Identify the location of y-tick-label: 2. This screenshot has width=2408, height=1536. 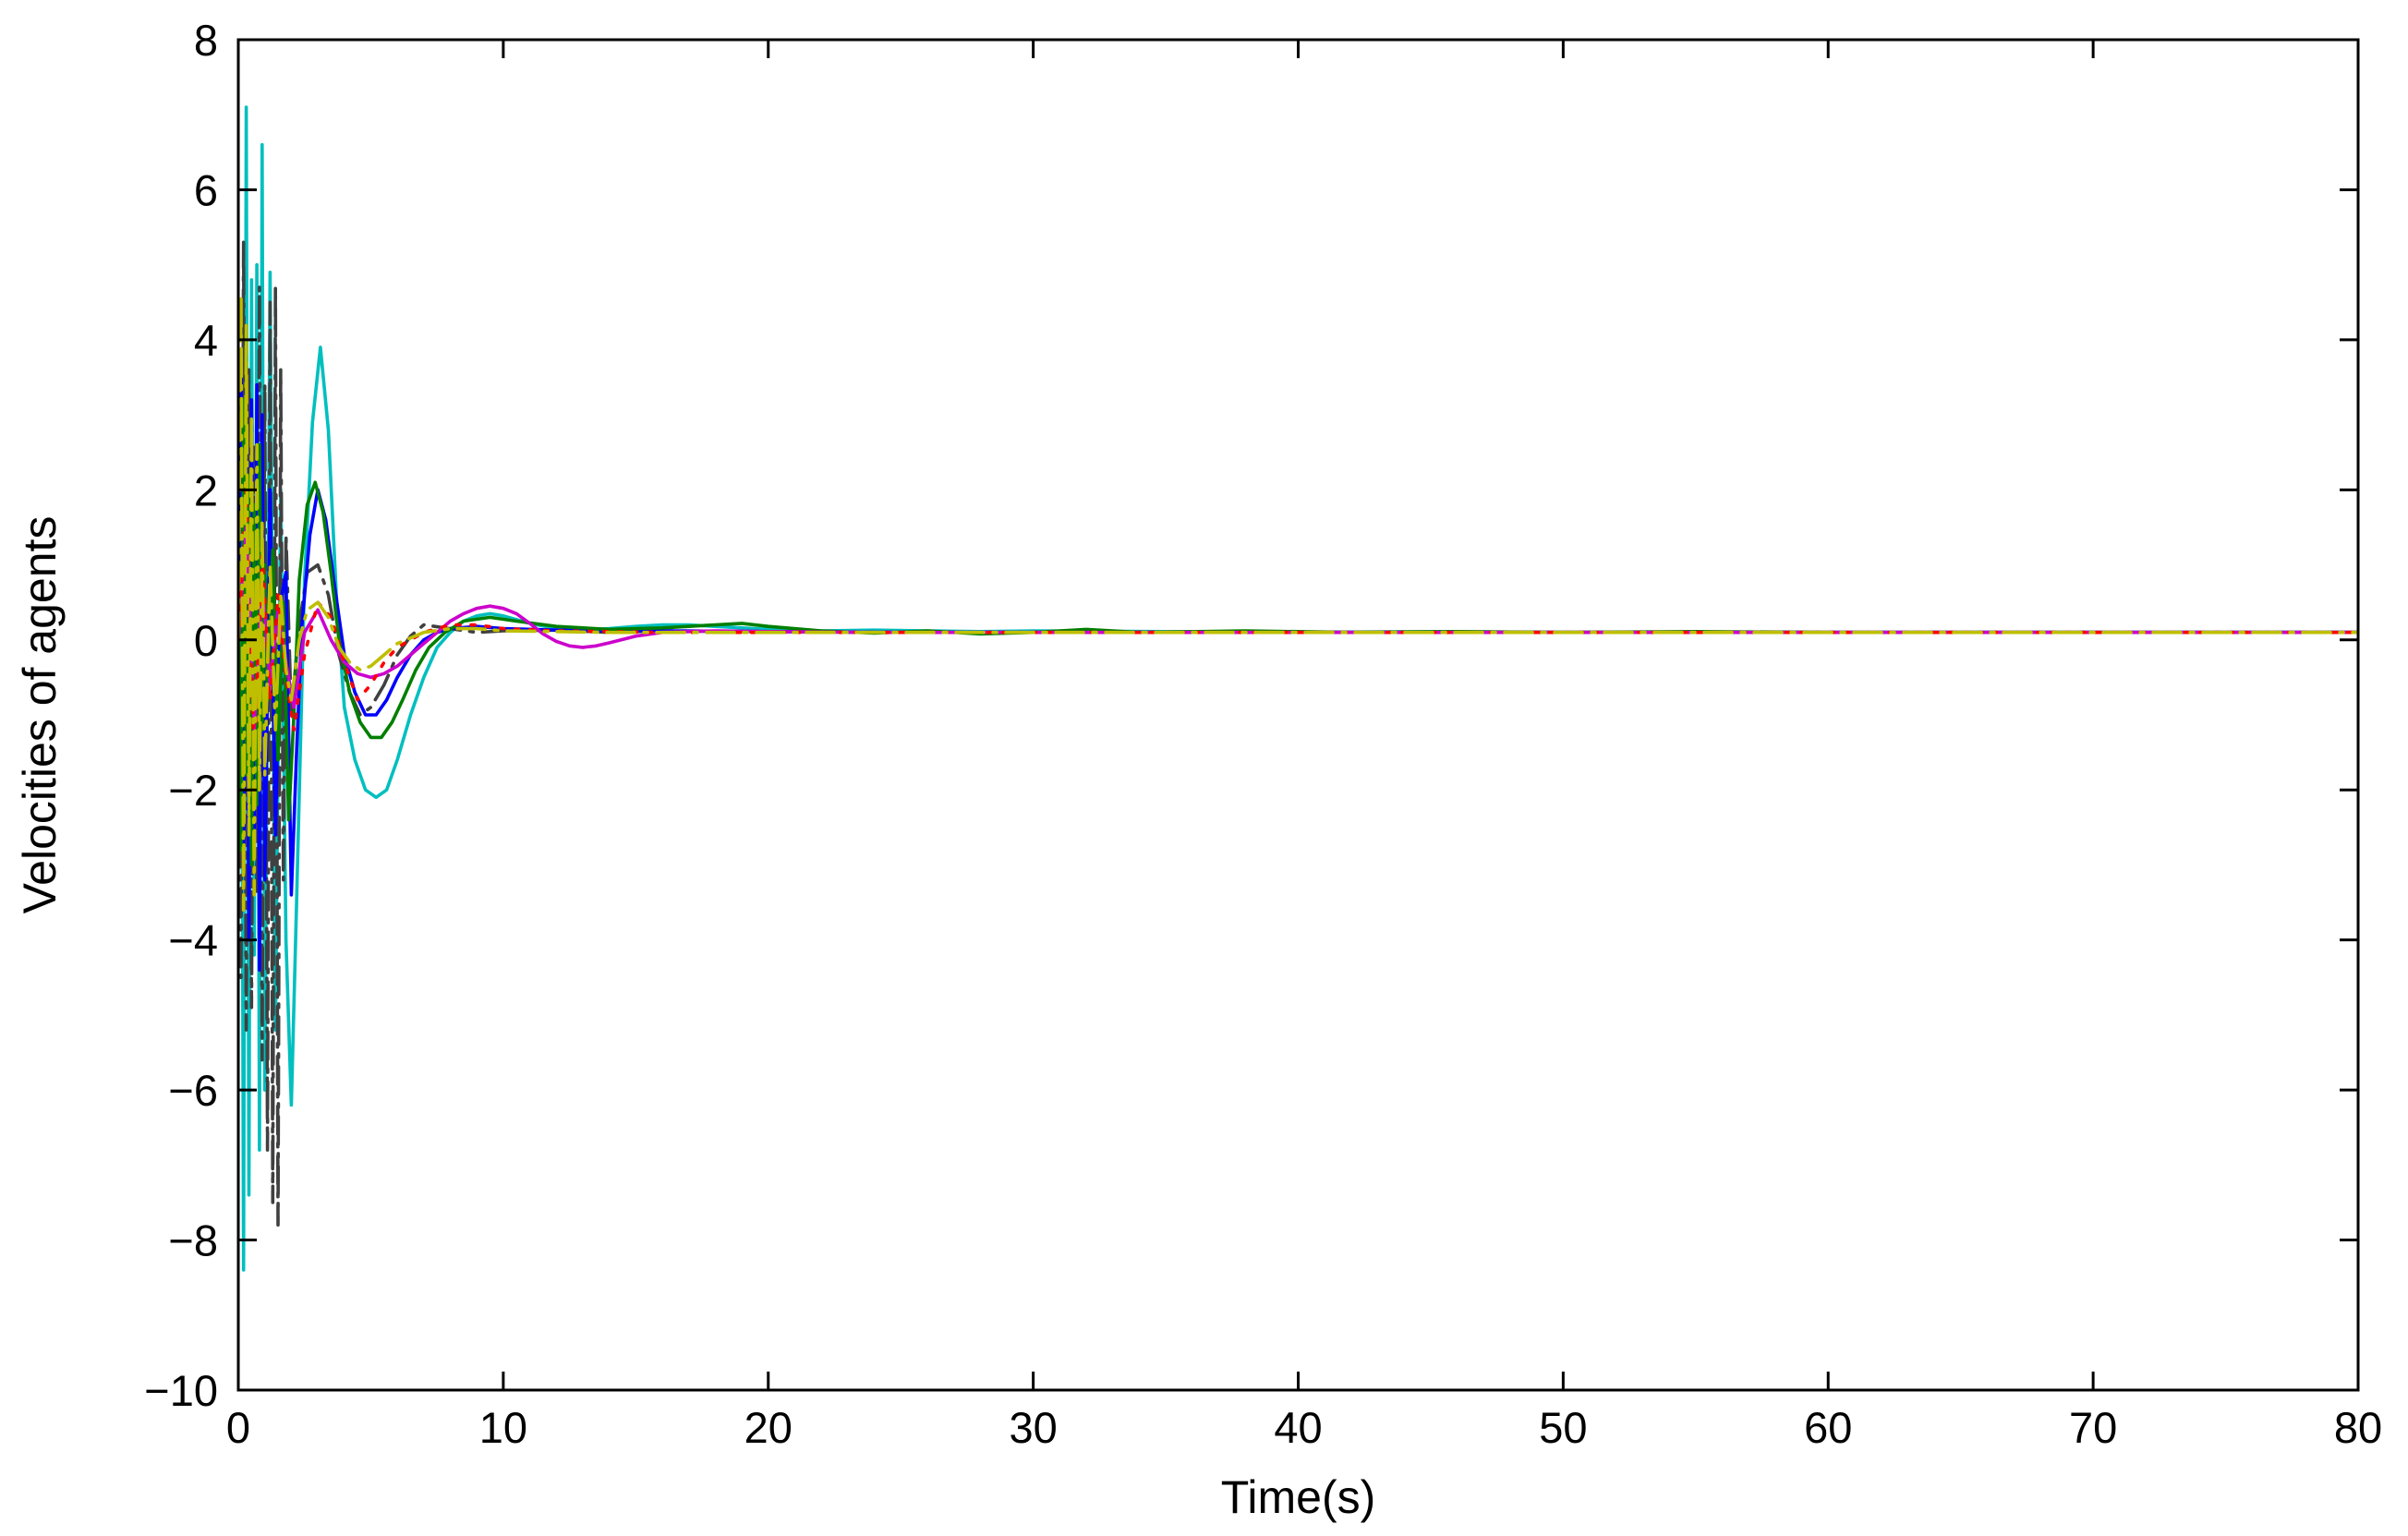
(206, 490).